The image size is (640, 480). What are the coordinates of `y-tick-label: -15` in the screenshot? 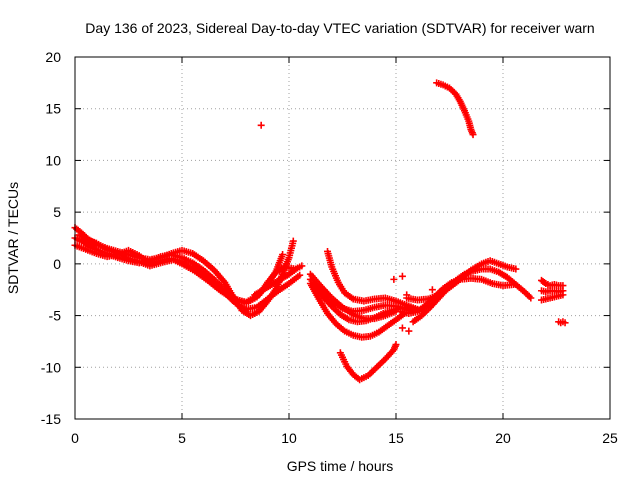 It's located at (51, 419).